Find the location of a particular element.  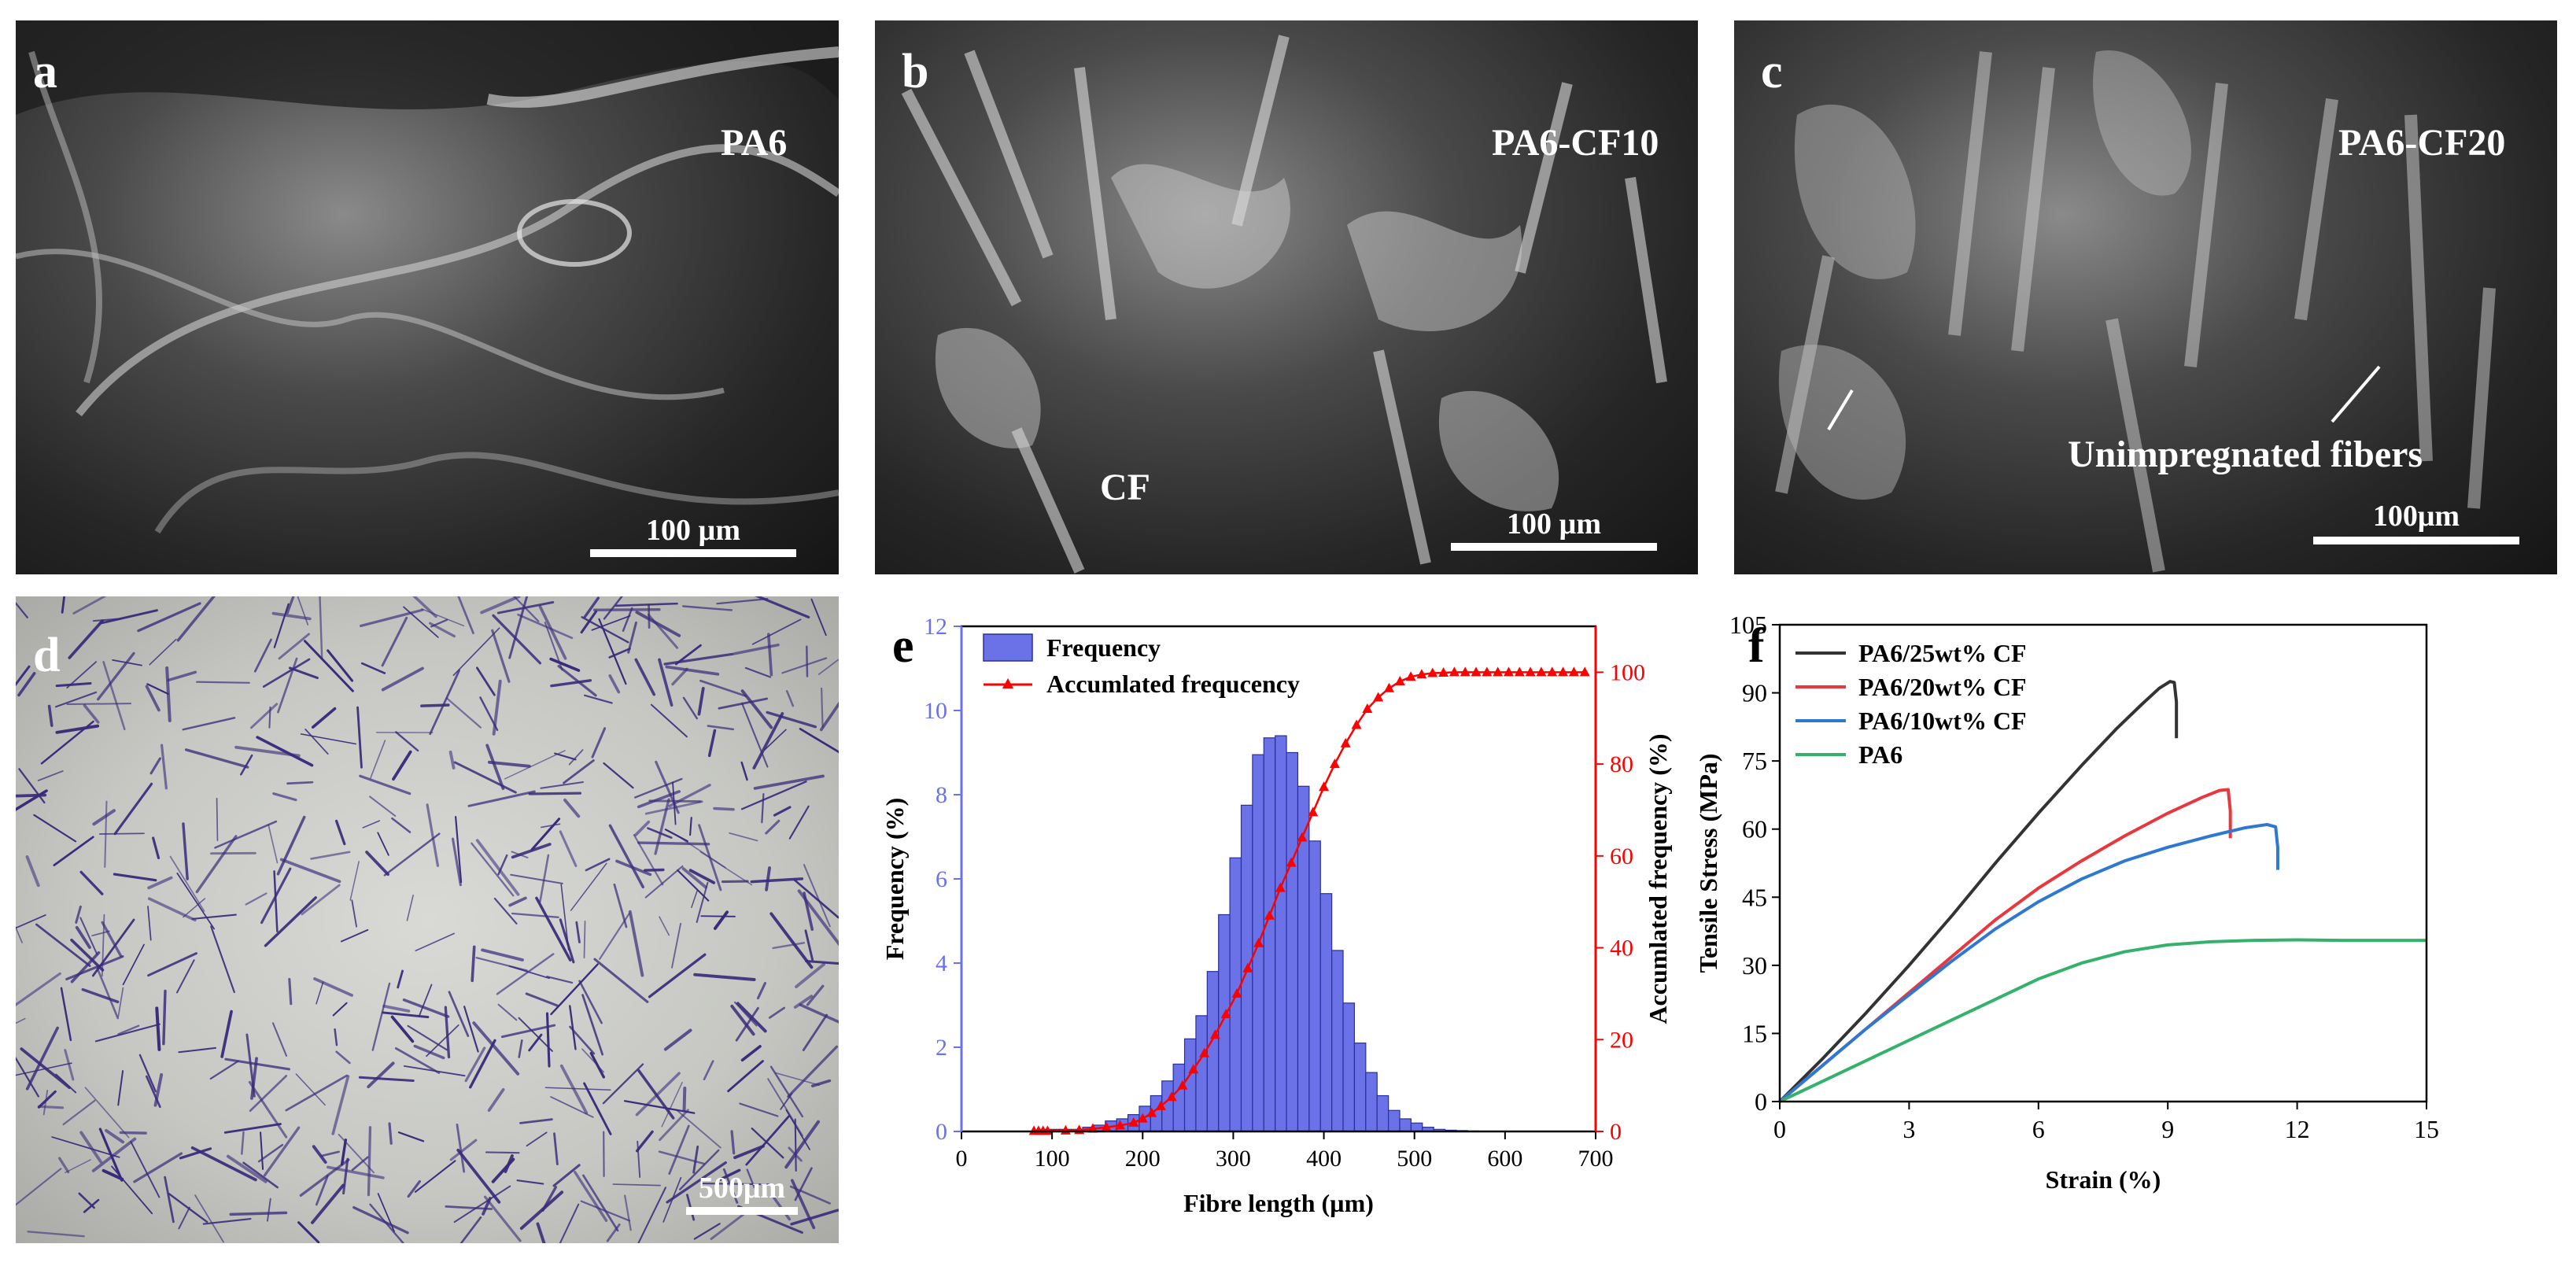

y2-tick-label: 20 is located at coordinates (1621, 1040).